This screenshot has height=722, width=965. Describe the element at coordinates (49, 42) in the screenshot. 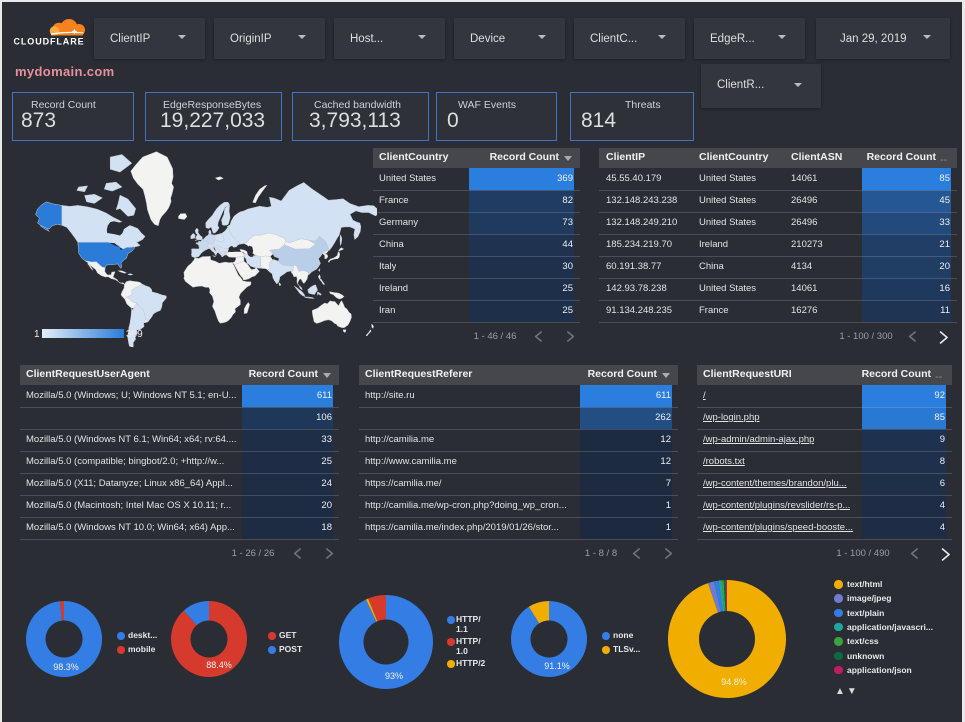

I see `svg-text: CLOUDFLARE` at that location.